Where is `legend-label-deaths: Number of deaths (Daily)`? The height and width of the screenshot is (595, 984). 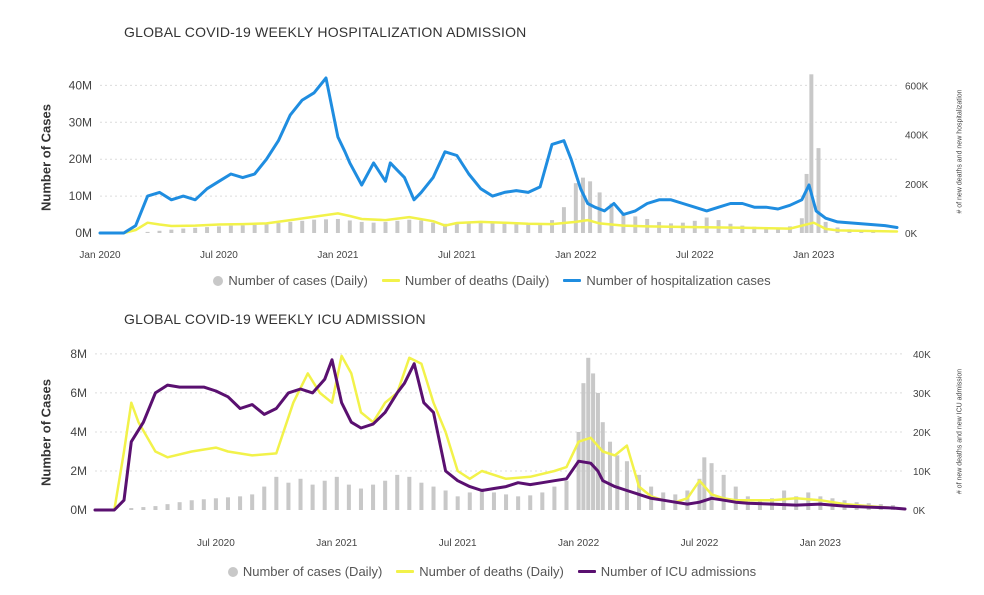
legend-label-deaths: Number of deaths (Daily) is located at coordinates (491, 571).